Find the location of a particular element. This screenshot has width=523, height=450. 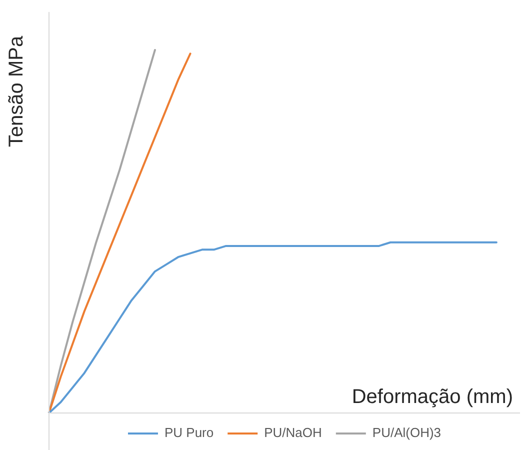

legend-label: PU/Al(OH)3 is located at coordinates (407, 432).